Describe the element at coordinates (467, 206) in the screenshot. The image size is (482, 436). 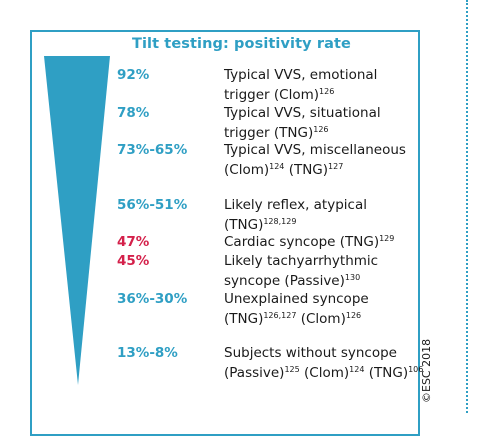
I see `dotted-divider` at that location.